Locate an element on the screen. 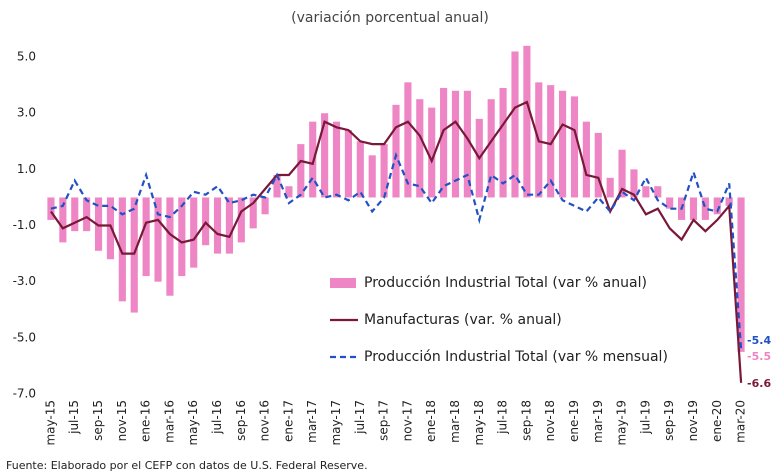  x-tick-label: ene-18 is located at coordinates (431, 421).